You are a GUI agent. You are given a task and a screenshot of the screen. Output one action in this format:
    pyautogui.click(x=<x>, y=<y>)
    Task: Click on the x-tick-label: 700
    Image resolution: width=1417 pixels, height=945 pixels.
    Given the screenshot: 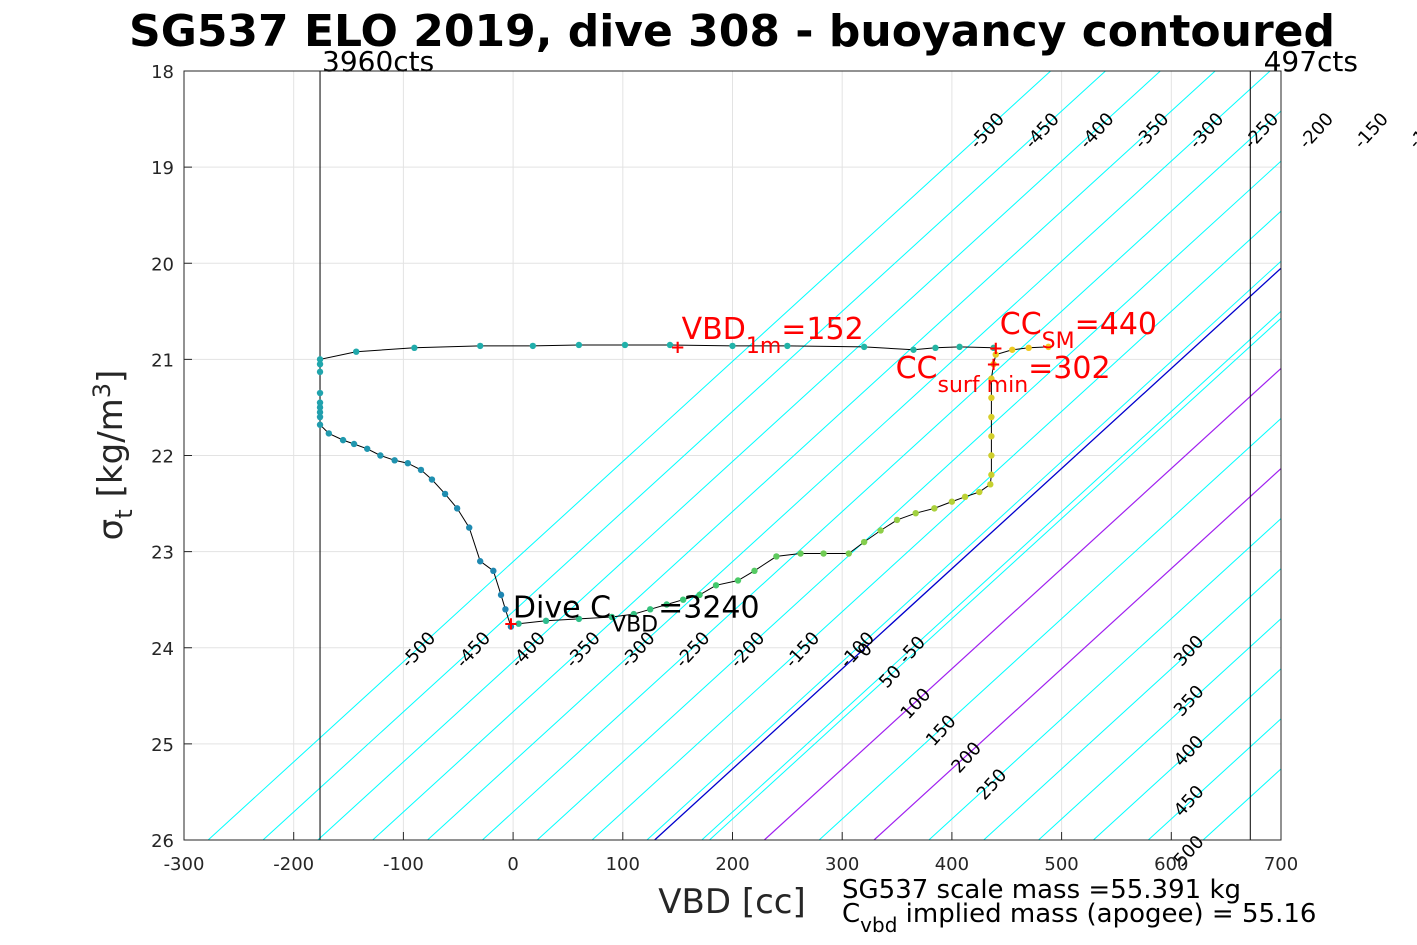 What is the action you would take?
    pyautogui.click(x=1281, y=864)
    